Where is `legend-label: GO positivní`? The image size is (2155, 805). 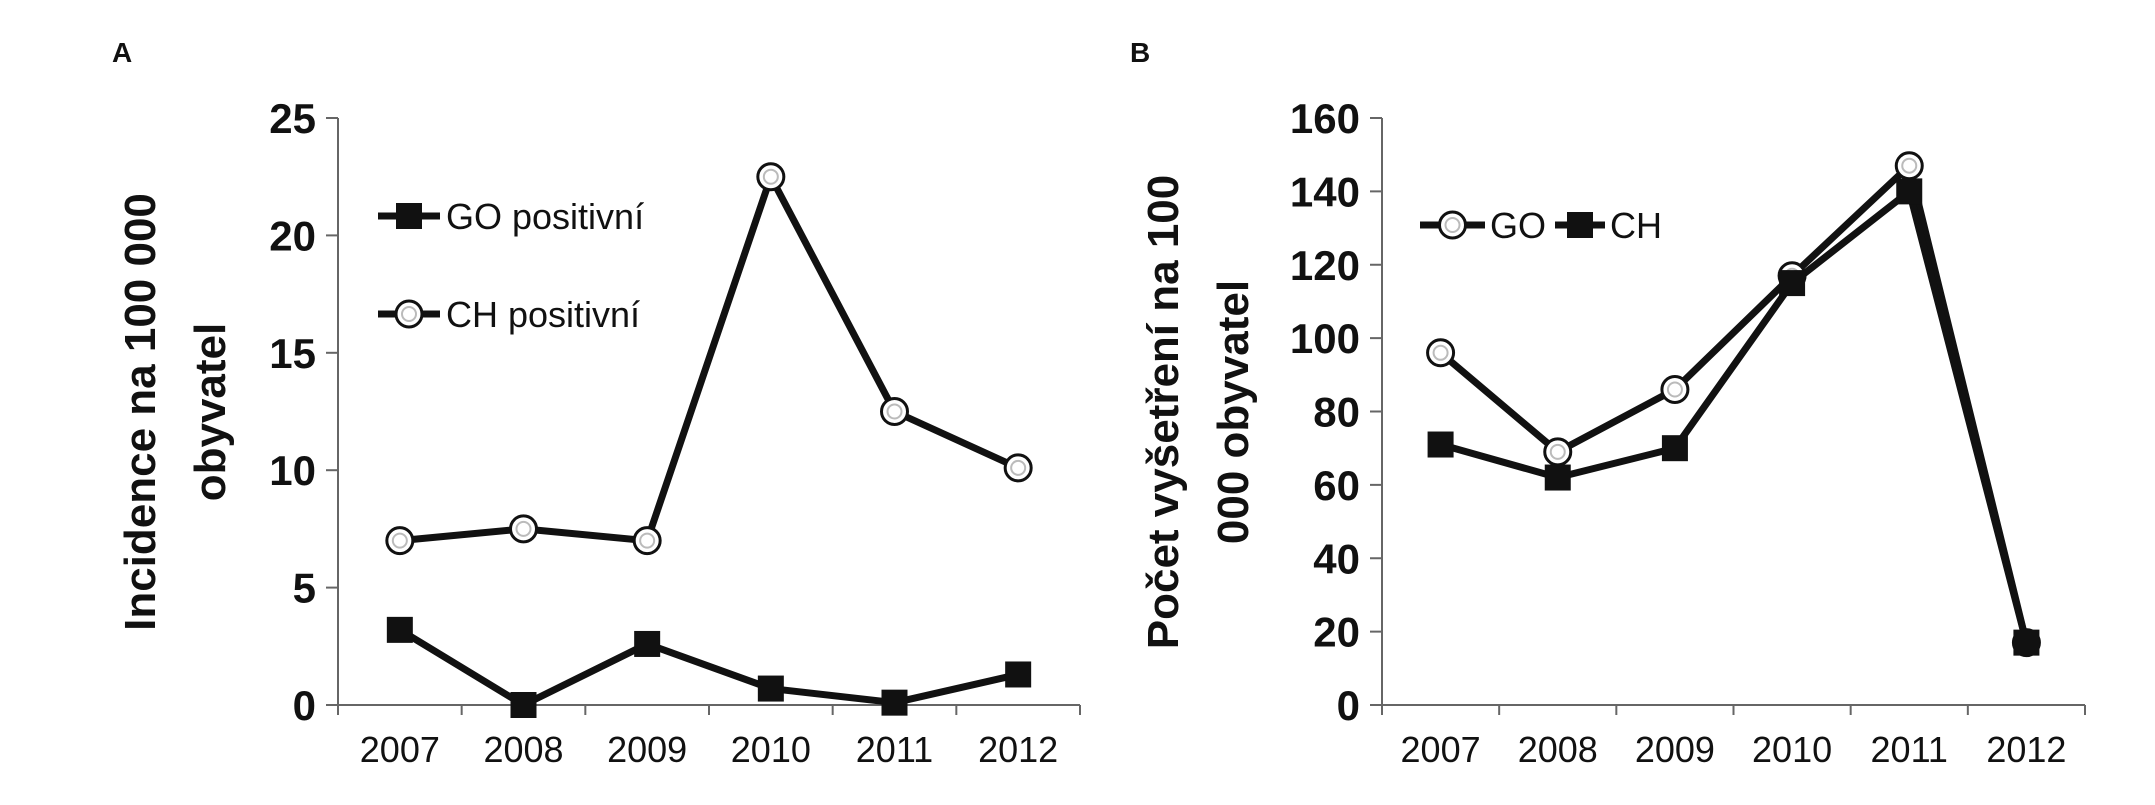
legend-label: GO positivní is located at coordinates (545, 216).